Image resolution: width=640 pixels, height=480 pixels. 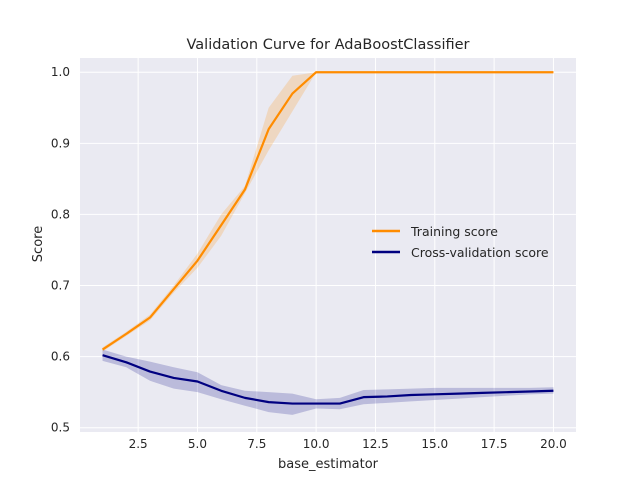 I want to click on x-tick-label: 10.0, so click(x=316, y=444).